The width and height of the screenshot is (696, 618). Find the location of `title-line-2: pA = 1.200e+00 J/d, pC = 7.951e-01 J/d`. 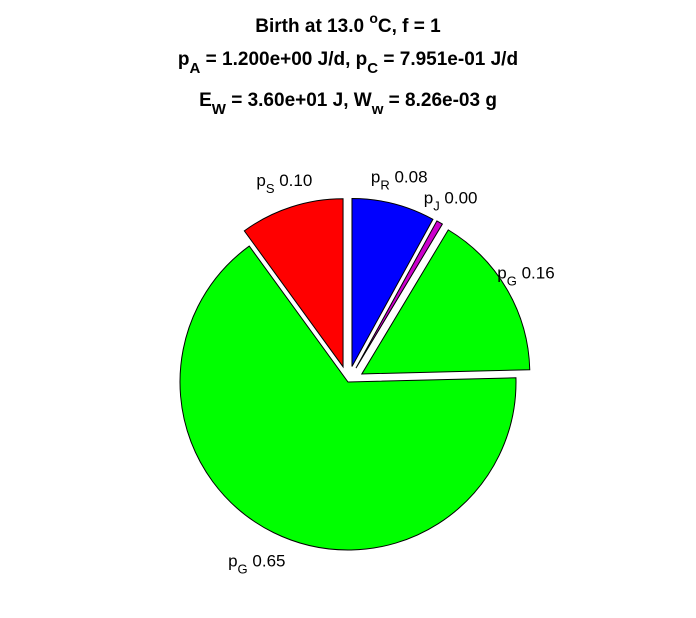

title-line-2: pA = 1.200e+00 J/d, pC = 7.951e-01 J/d is located at coordinates (348, 63).